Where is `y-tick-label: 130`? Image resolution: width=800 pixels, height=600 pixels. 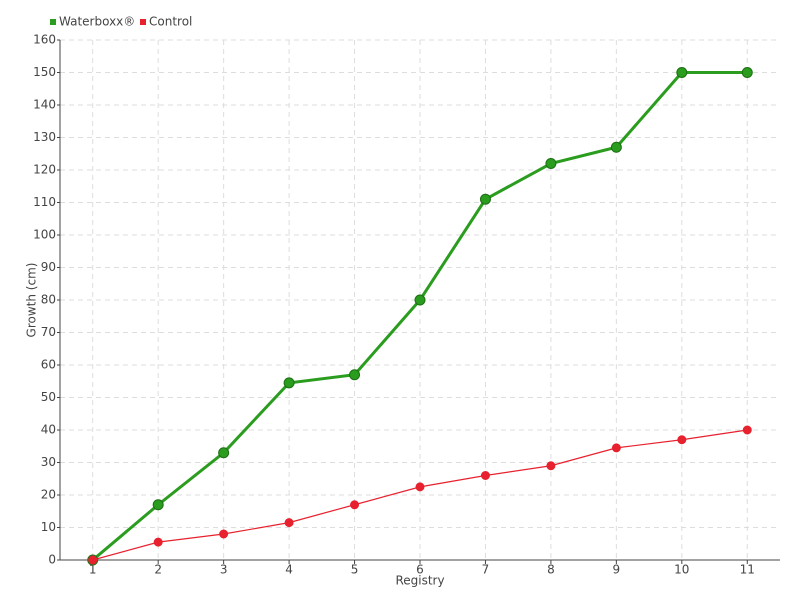
y-tick-label: 130 is located at coordinates (44, 137).